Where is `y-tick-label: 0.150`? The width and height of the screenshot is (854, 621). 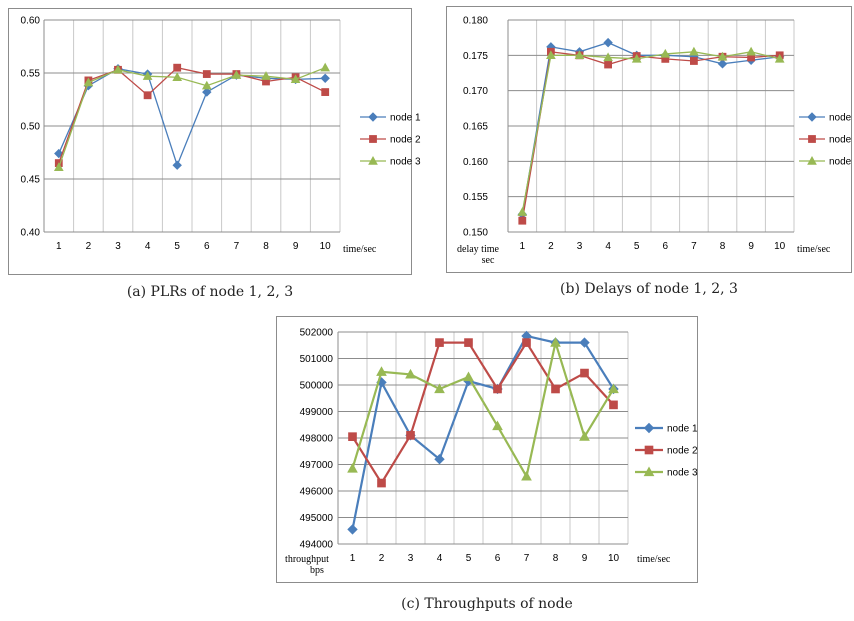
y-tick-label: 0.150 is located at coordinates (475, 233).